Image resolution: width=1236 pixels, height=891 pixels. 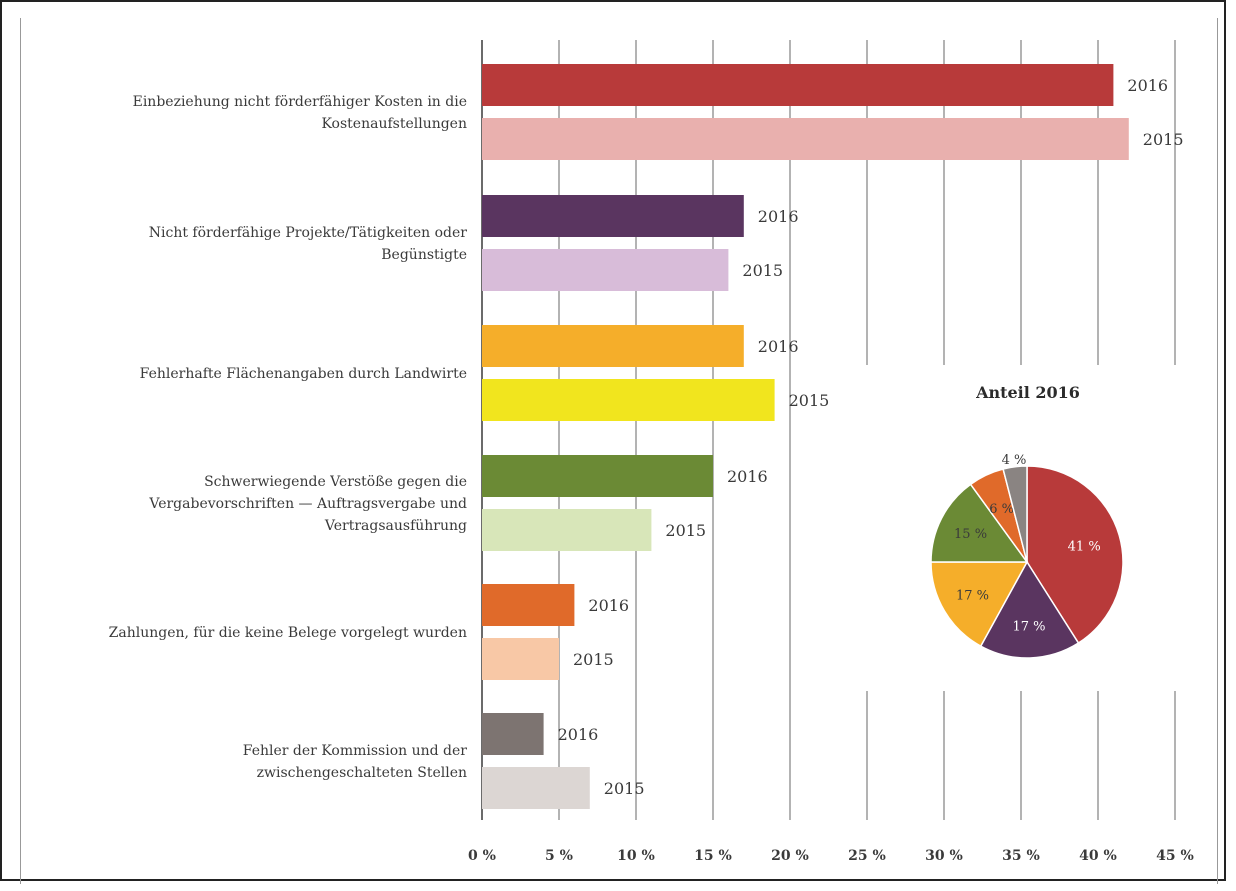 What do you see at coordinates (394, 124) in the screenshot?
I see `category-label: Kostenaufstellungen` at bounding box center [394, 124].